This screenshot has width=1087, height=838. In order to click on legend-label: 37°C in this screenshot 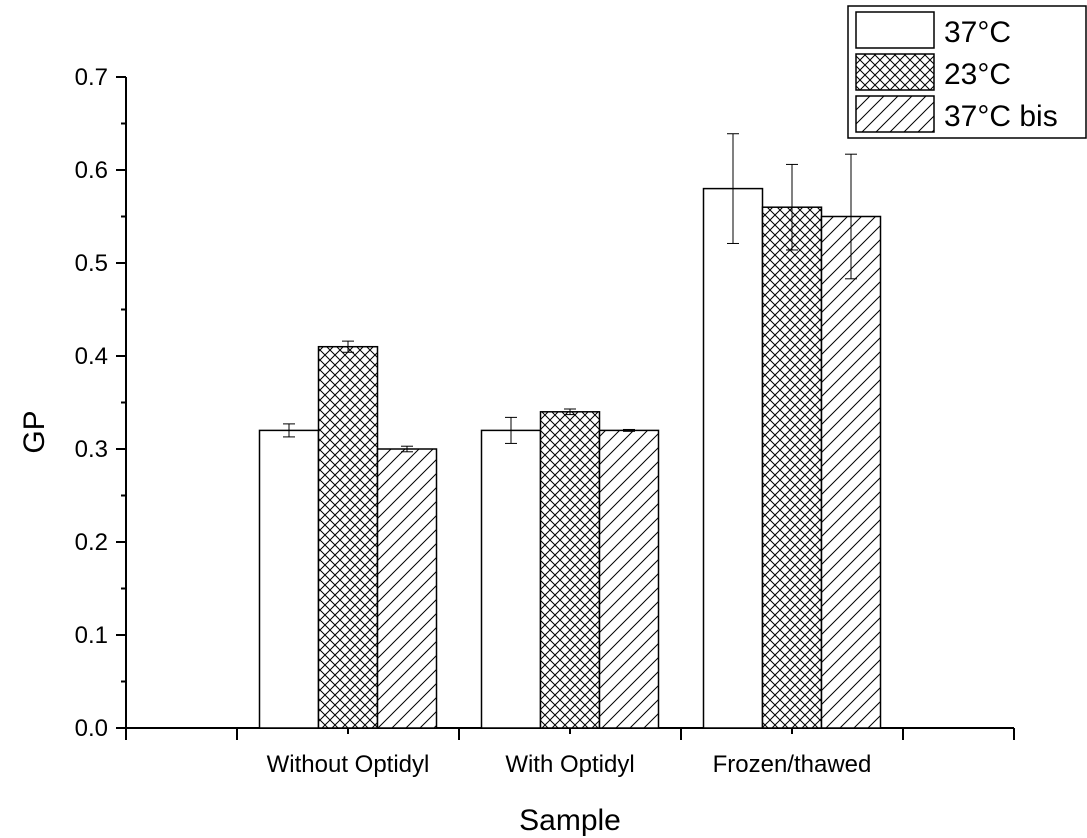, I will do `click(977, 32)`.